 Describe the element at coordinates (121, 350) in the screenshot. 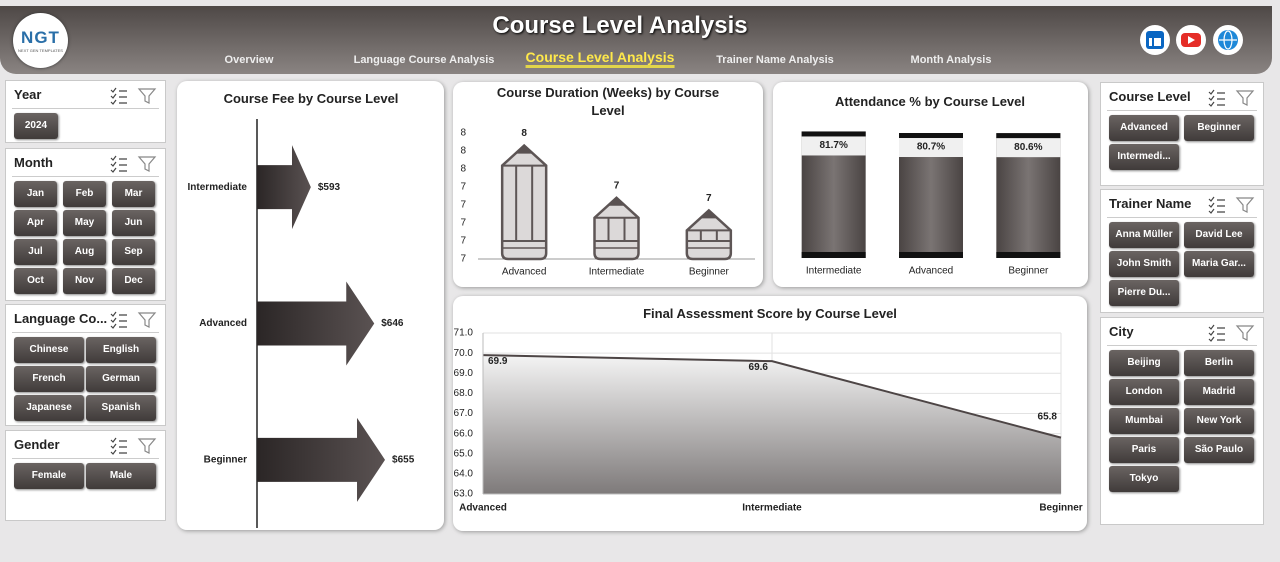

I see `slicer-button: English` at that location.